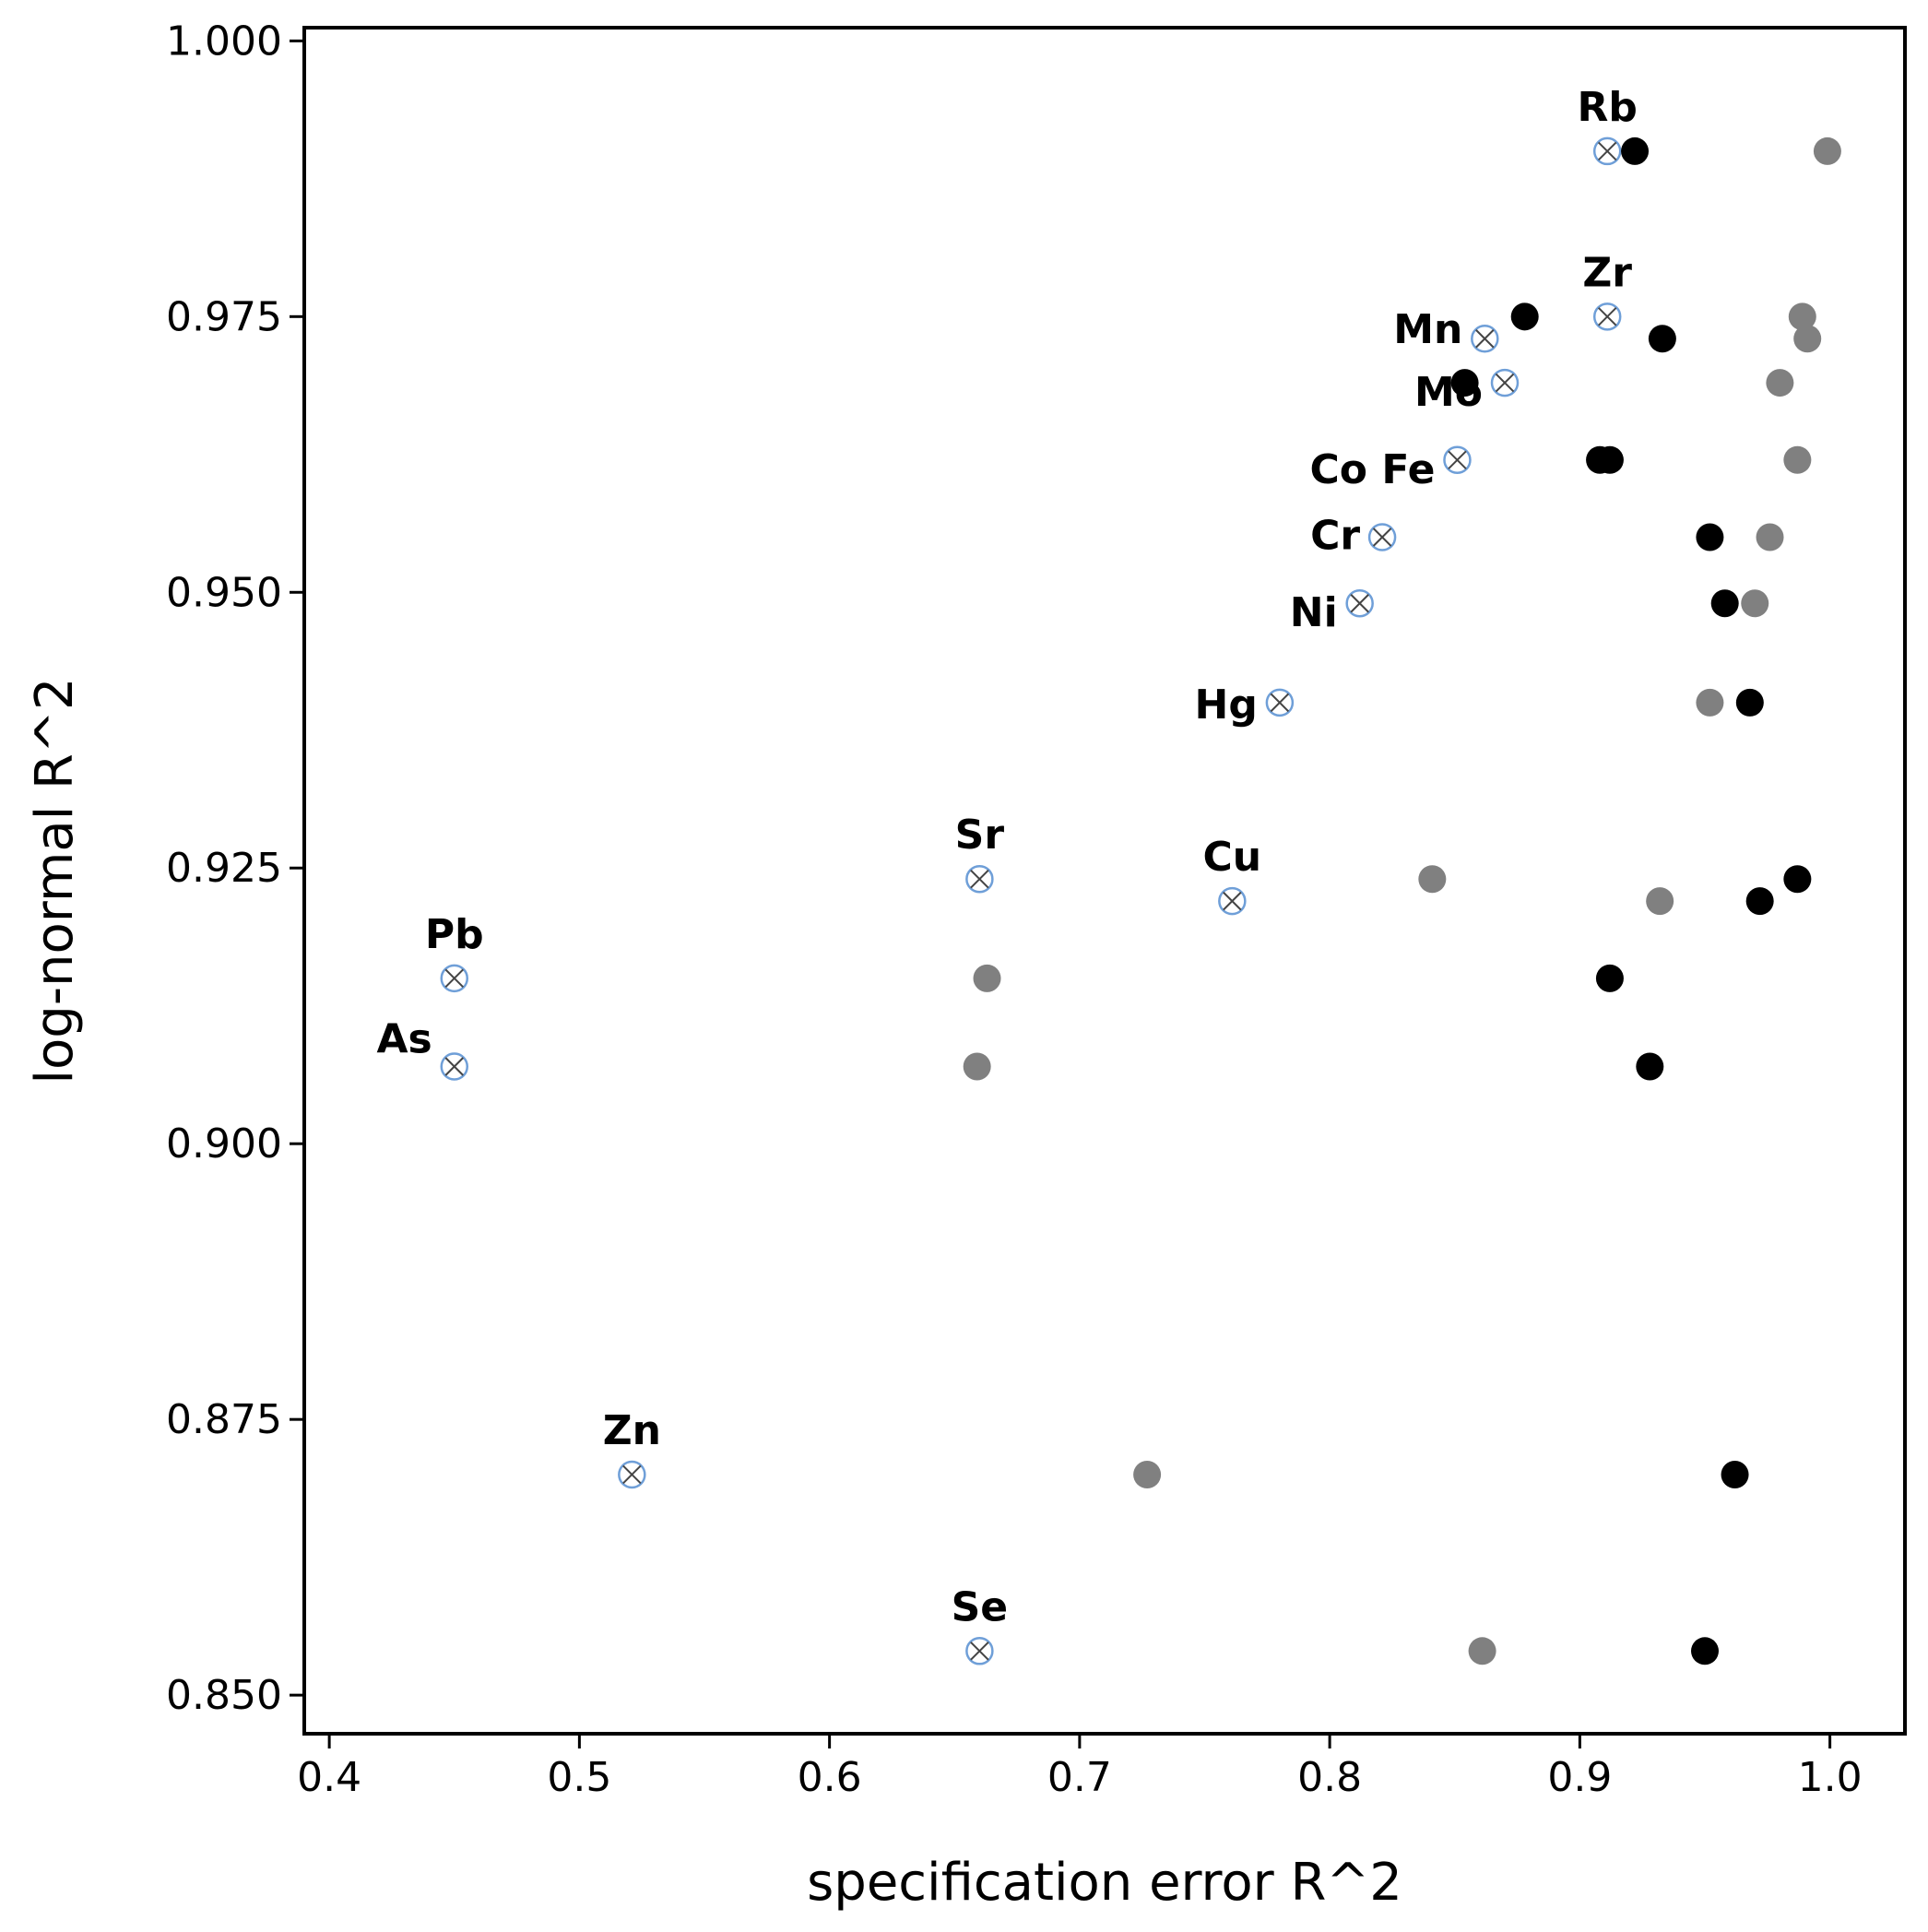 The height and width of the screenshot is (1932, 1928). I want to click on y-tick-label: 0.925, so click(224, 868).